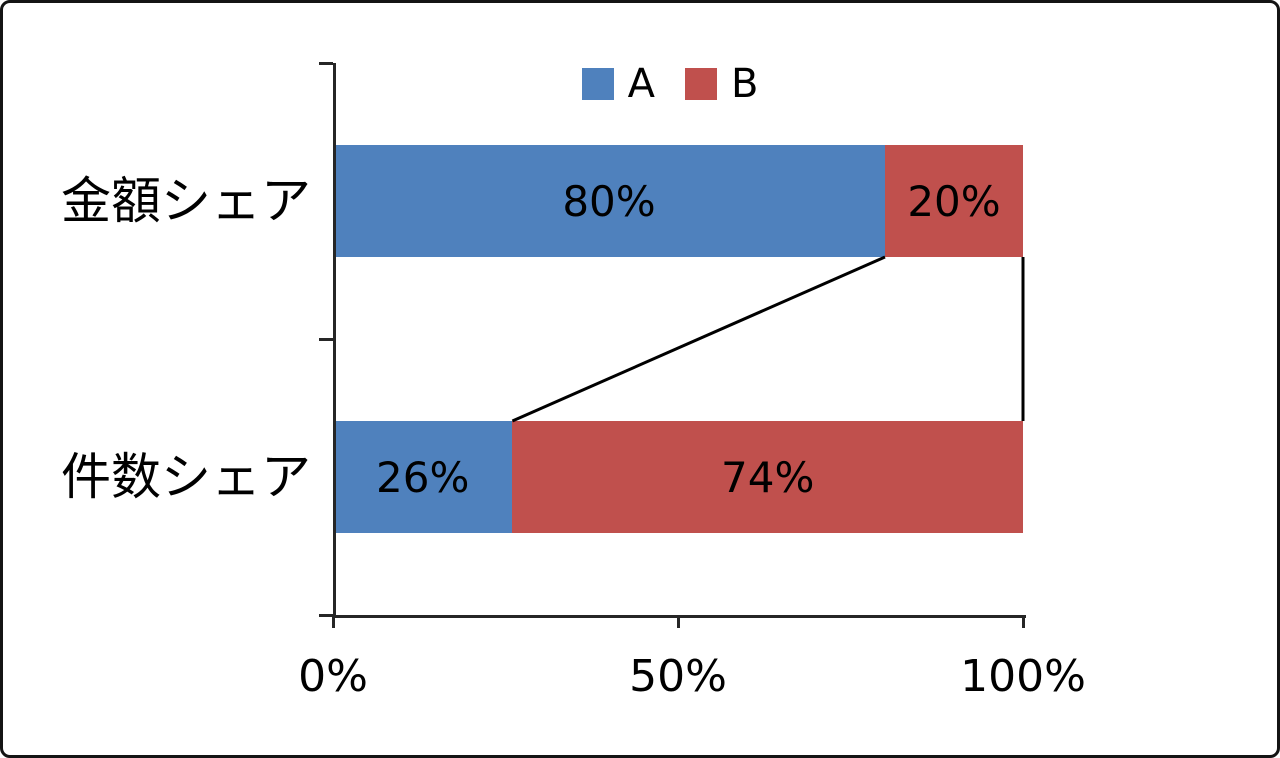 Image resolution: width=1280 pixels, height=758 pixels. I want to click on y-axis-line, so click(334, 340).